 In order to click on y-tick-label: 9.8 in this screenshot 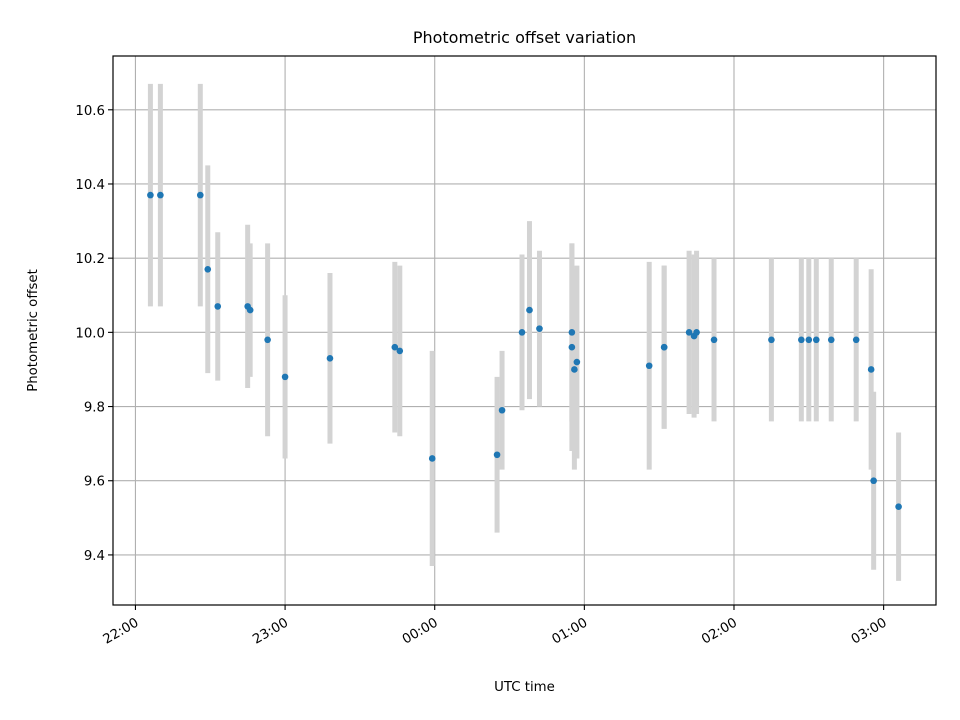, I will do `click(94, 408)`.